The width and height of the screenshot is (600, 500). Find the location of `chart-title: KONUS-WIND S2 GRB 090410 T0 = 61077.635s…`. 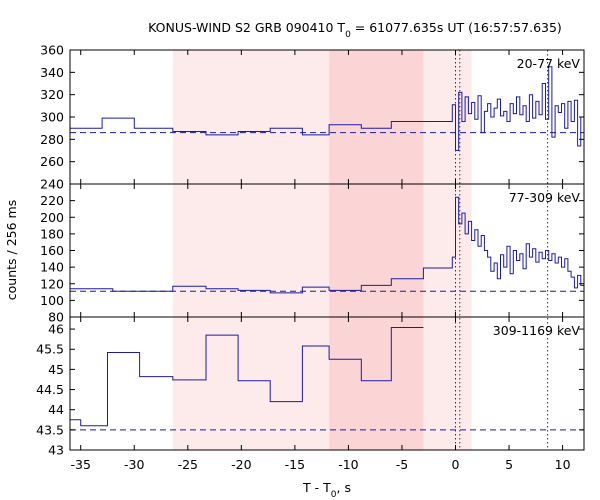

chart-title: KONUS-WIND S2 GRB 090410 T0 = 61077.635s… is located at coordinates (355, 30).